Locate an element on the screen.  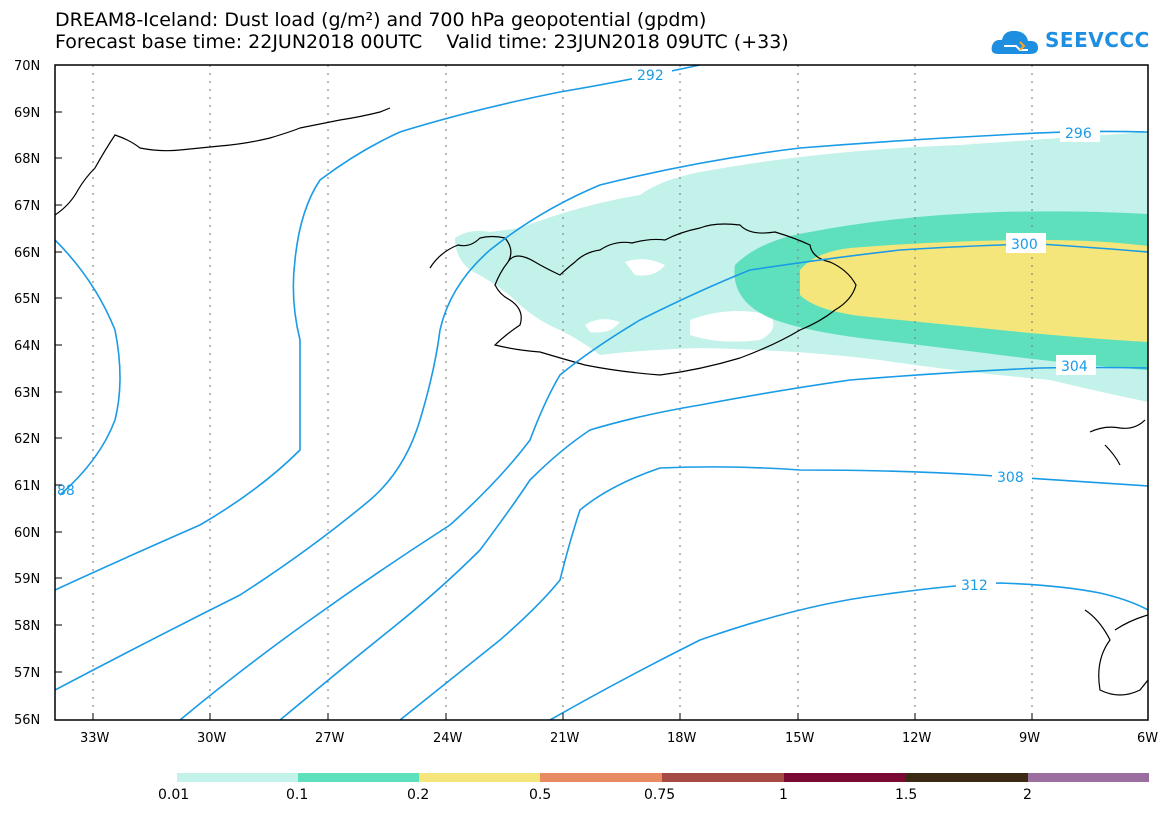
contour-label-292: 292 is located at coordinates (650, 76).